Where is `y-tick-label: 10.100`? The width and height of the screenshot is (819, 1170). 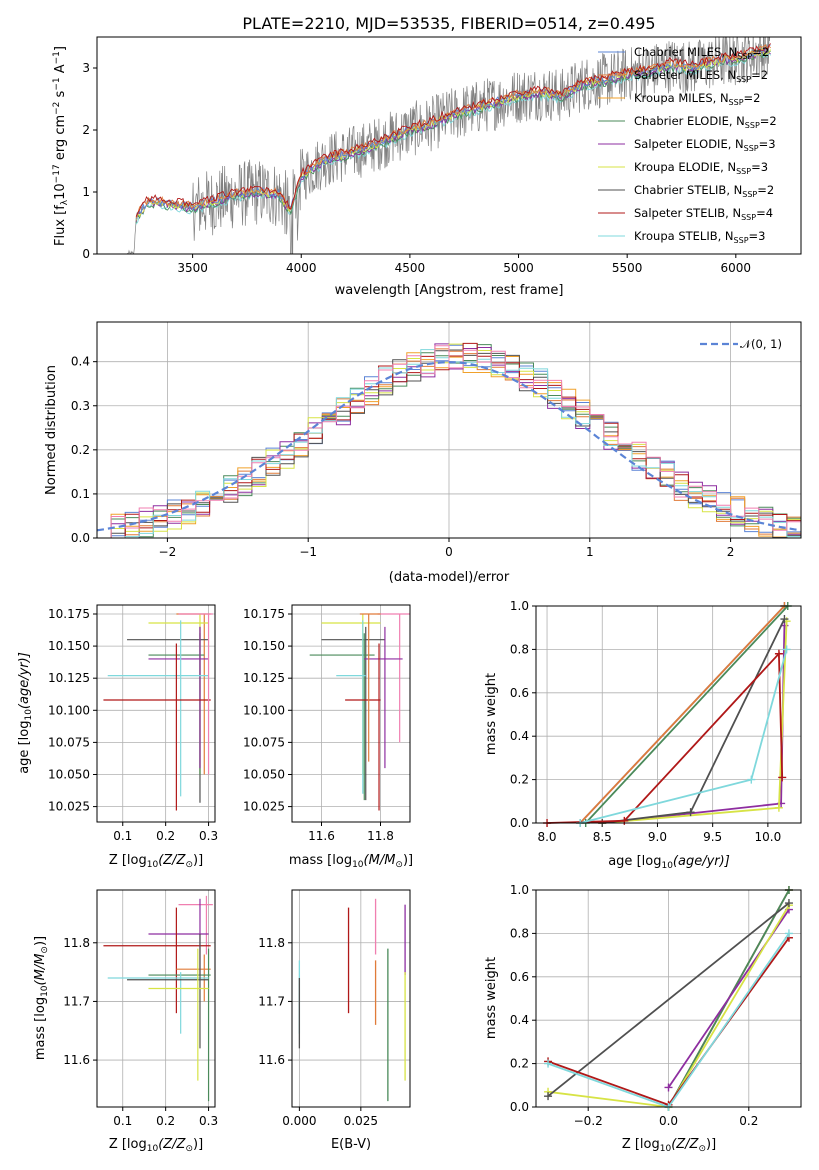
y-tick-label: 10.100 is located at coordinates (69, 710).